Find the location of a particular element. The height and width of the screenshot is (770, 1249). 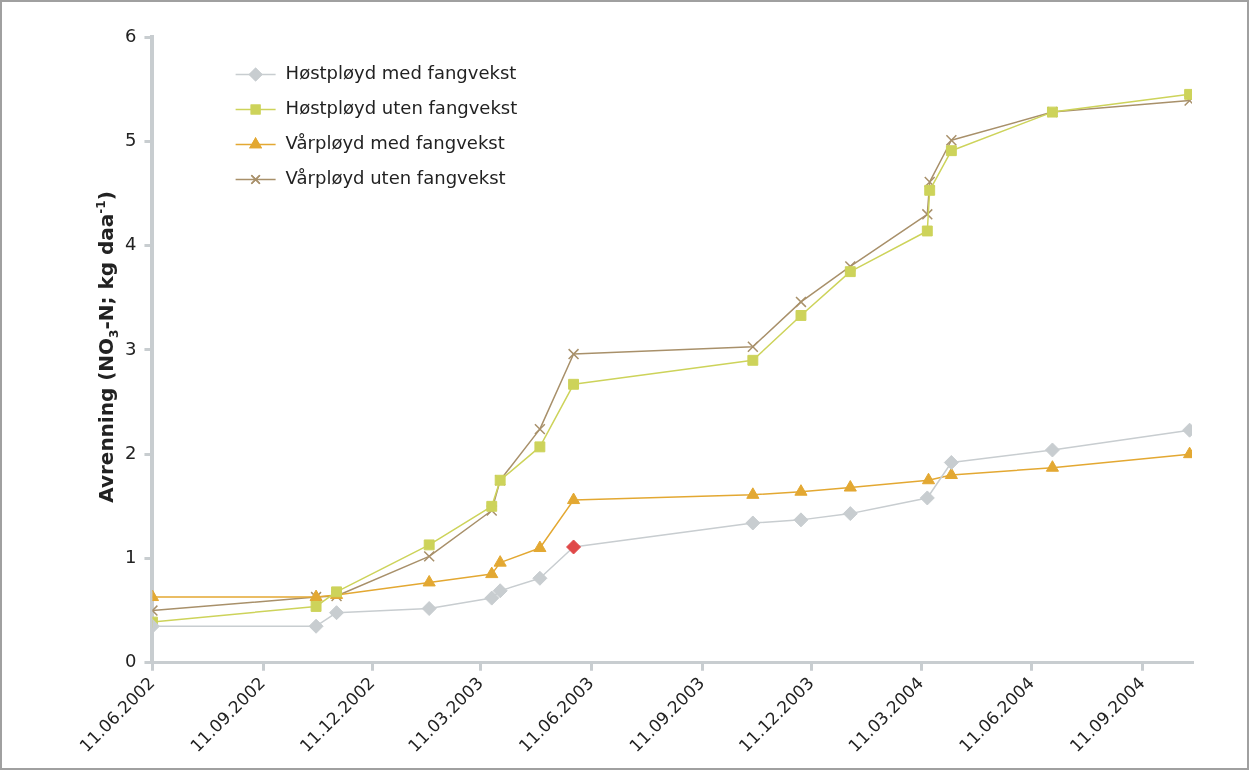

y-tick-label: 5 is located at coordinates (131, 139).